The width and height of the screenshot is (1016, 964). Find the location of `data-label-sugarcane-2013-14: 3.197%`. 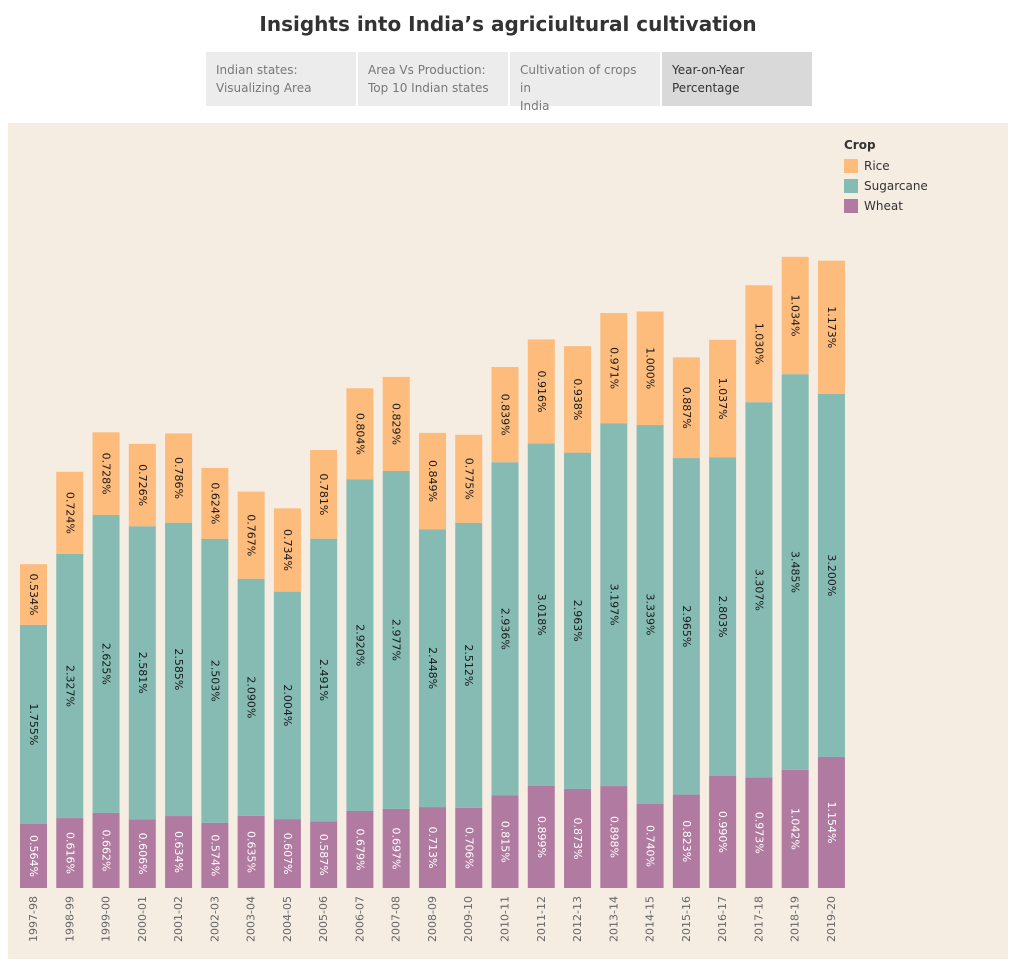

data-label-sugarcane-2013-14: 3.197% is located at coordinates (613, 605).